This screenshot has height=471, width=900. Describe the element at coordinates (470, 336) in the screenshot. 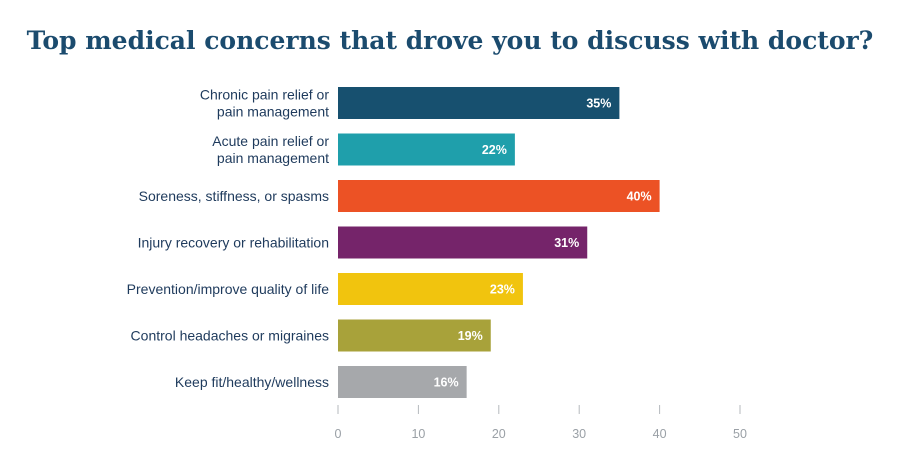

I see `bar-value-label-6: 19%` at that location.